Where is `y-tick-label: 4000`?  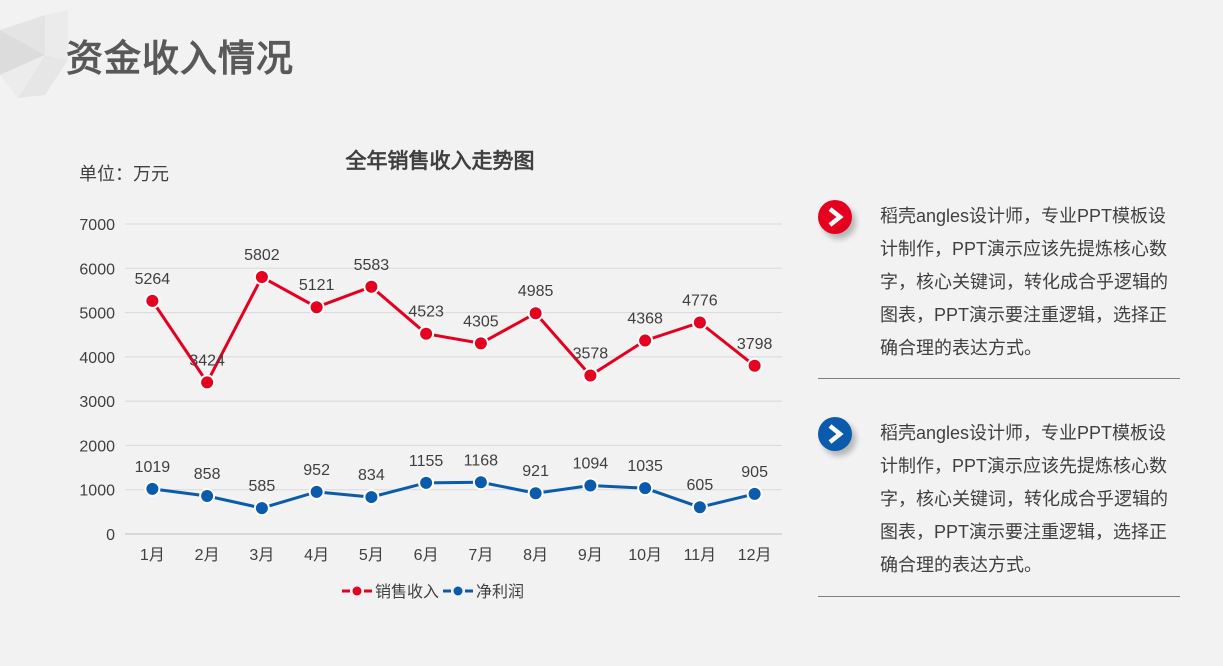 y-tick-label: 4000 is located at coordinates (97, 358).